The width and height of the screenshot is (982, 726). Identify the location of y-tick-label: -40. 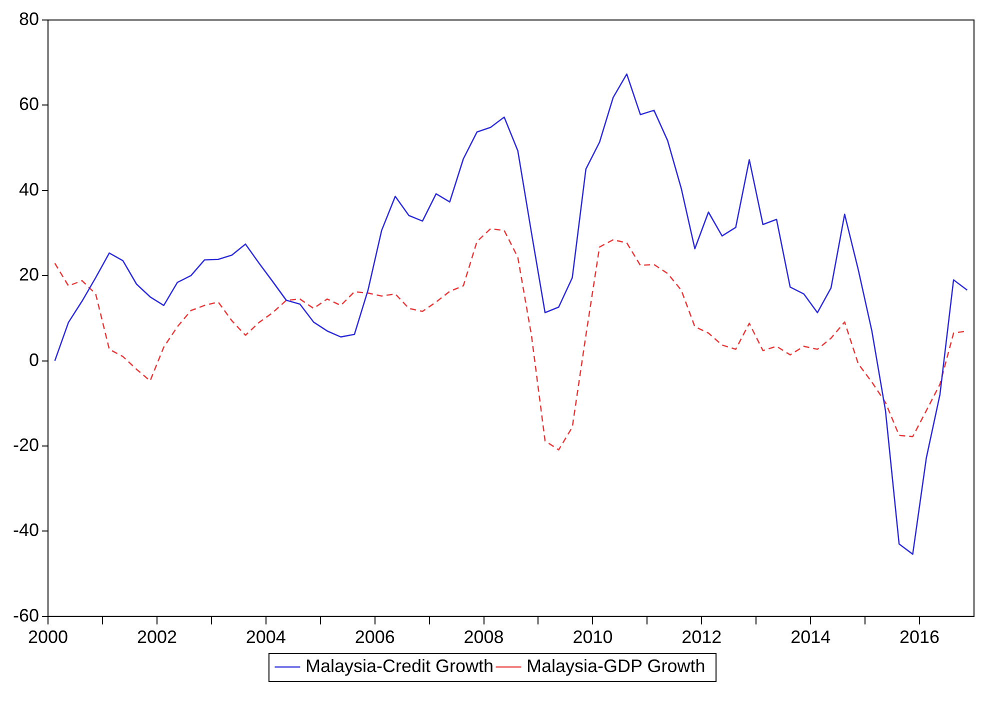
(26, 530).